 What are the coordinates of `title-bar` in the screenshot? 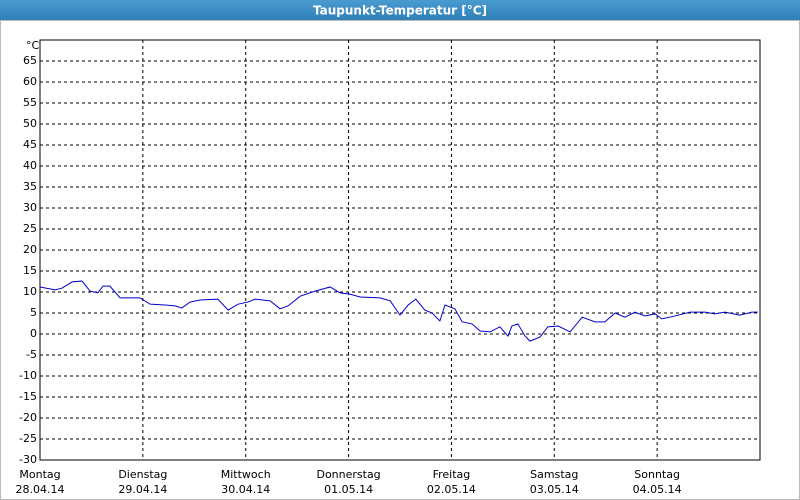 It's located at (400, 10).